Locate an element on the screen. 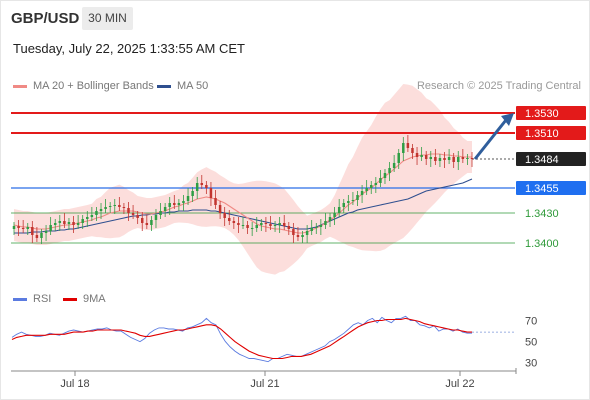 The width and height of the screenshot is (590, 400). rsi-tick-30: 30 is located at coordinates (531, 364).